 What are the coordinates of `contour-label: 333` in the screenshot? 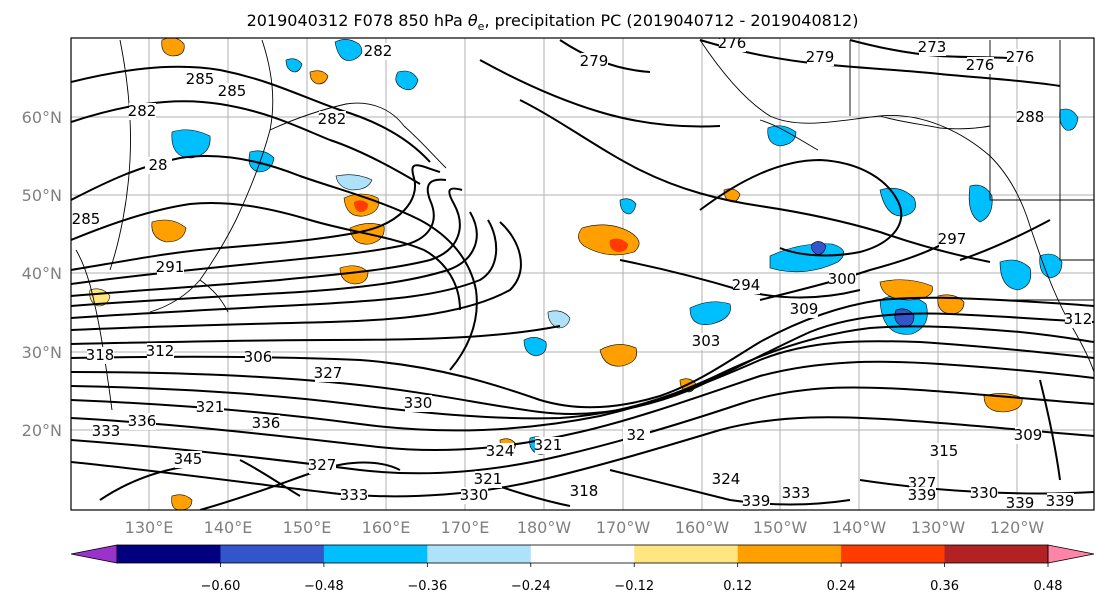 It's located at (796, 493).